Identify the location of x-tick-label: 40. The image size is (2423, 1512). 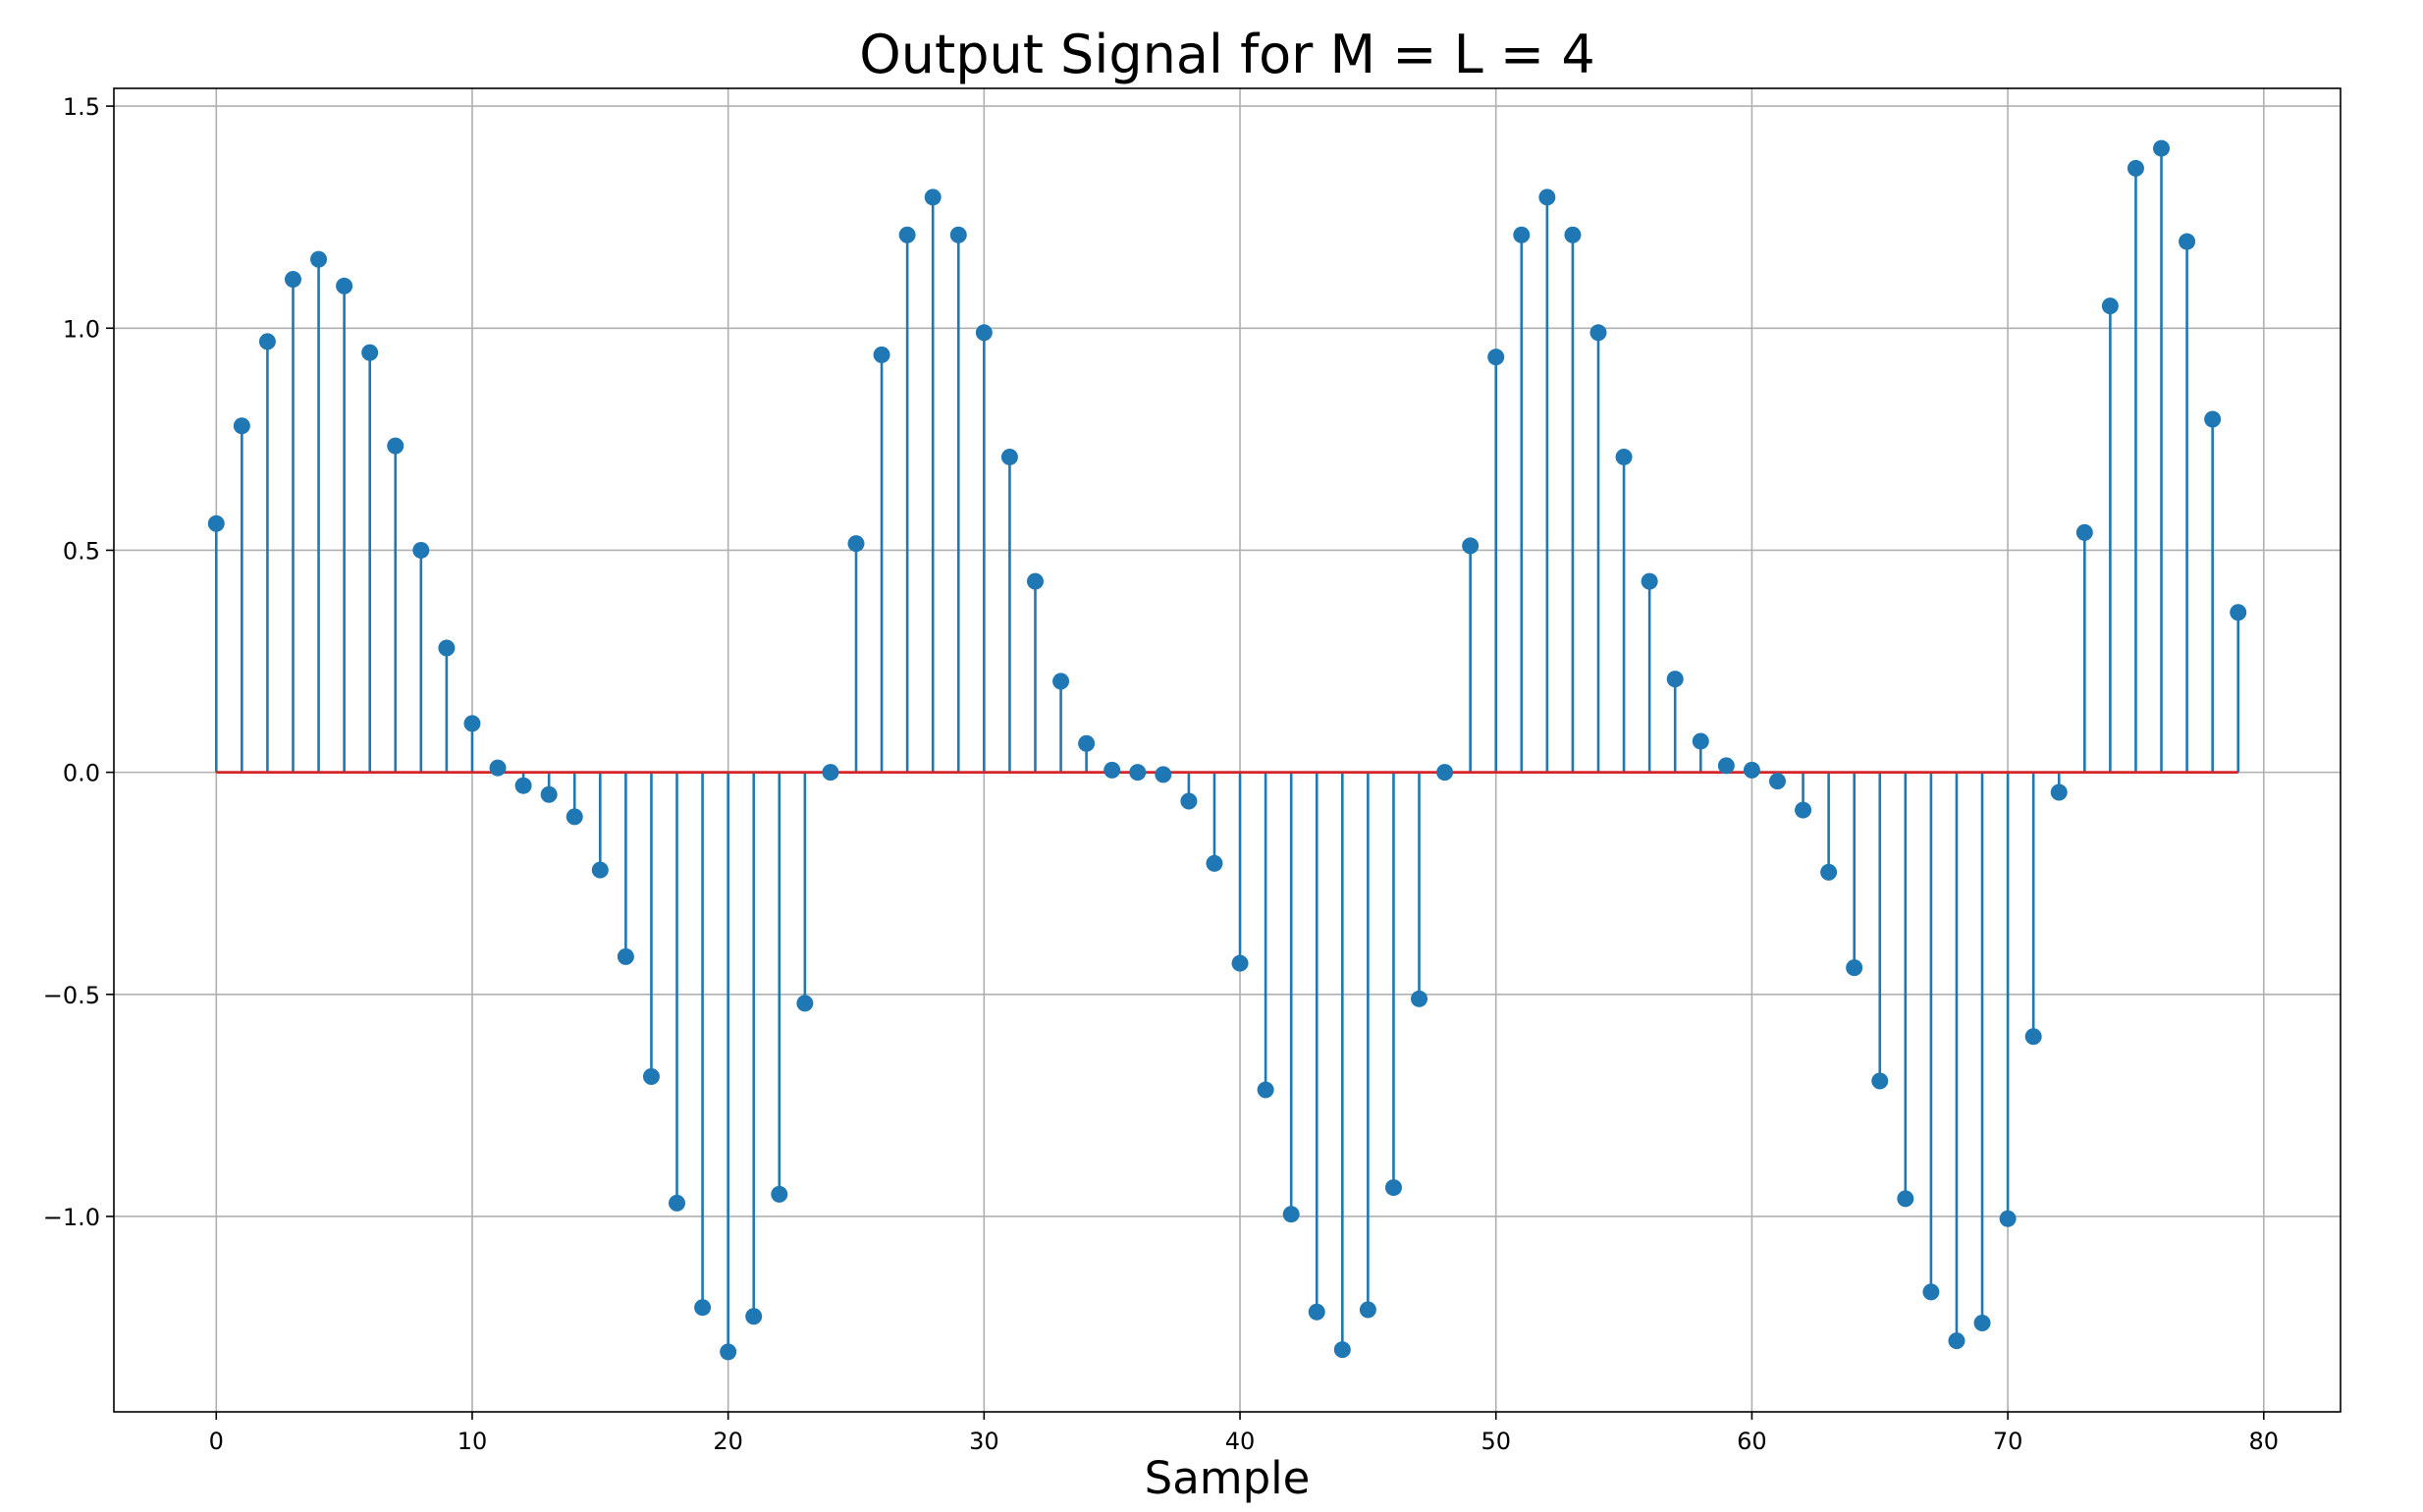
(1240, 1442).